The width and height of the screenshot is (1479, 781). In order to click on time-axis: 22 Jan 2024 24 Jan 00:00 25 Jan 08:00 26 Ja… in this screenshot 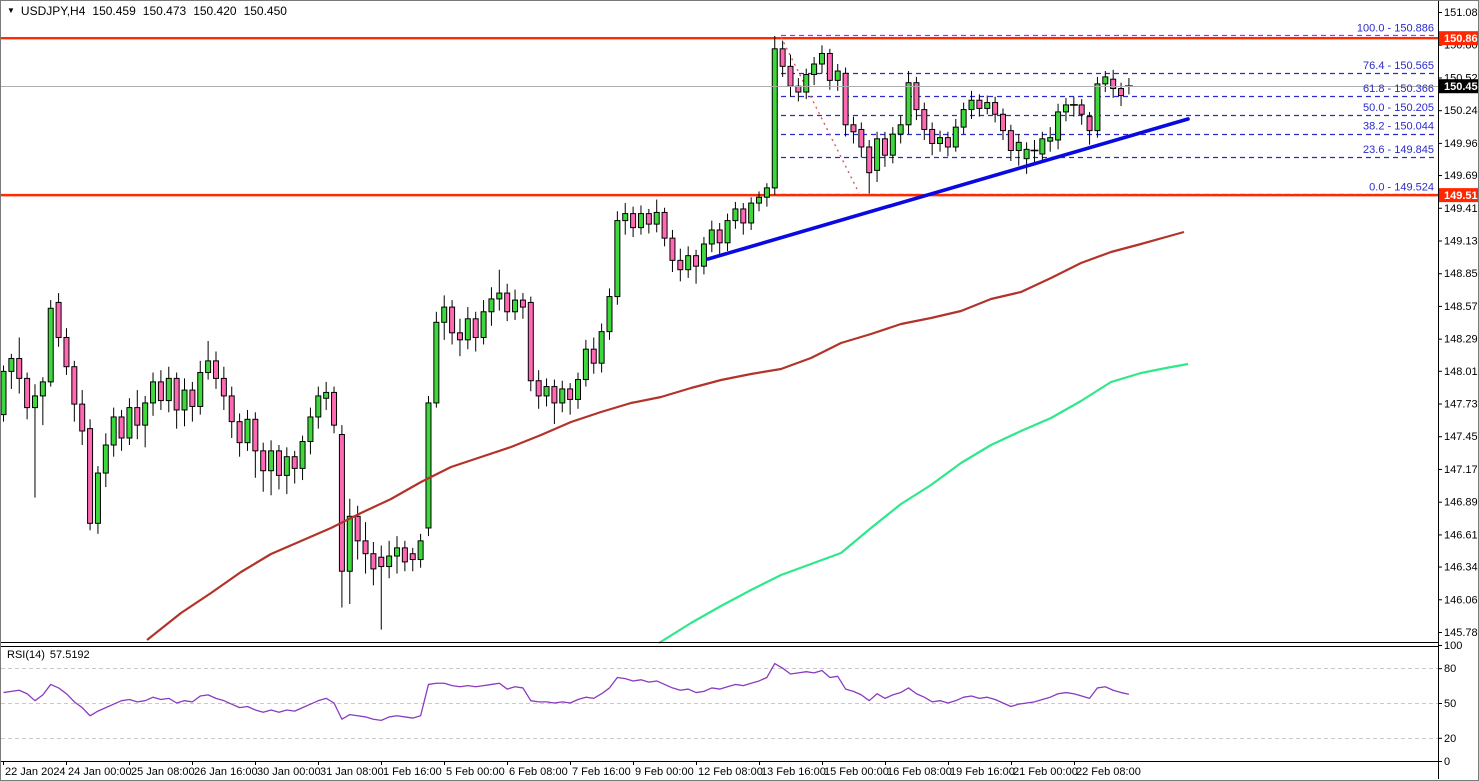, I will do `click(572, 769)`.